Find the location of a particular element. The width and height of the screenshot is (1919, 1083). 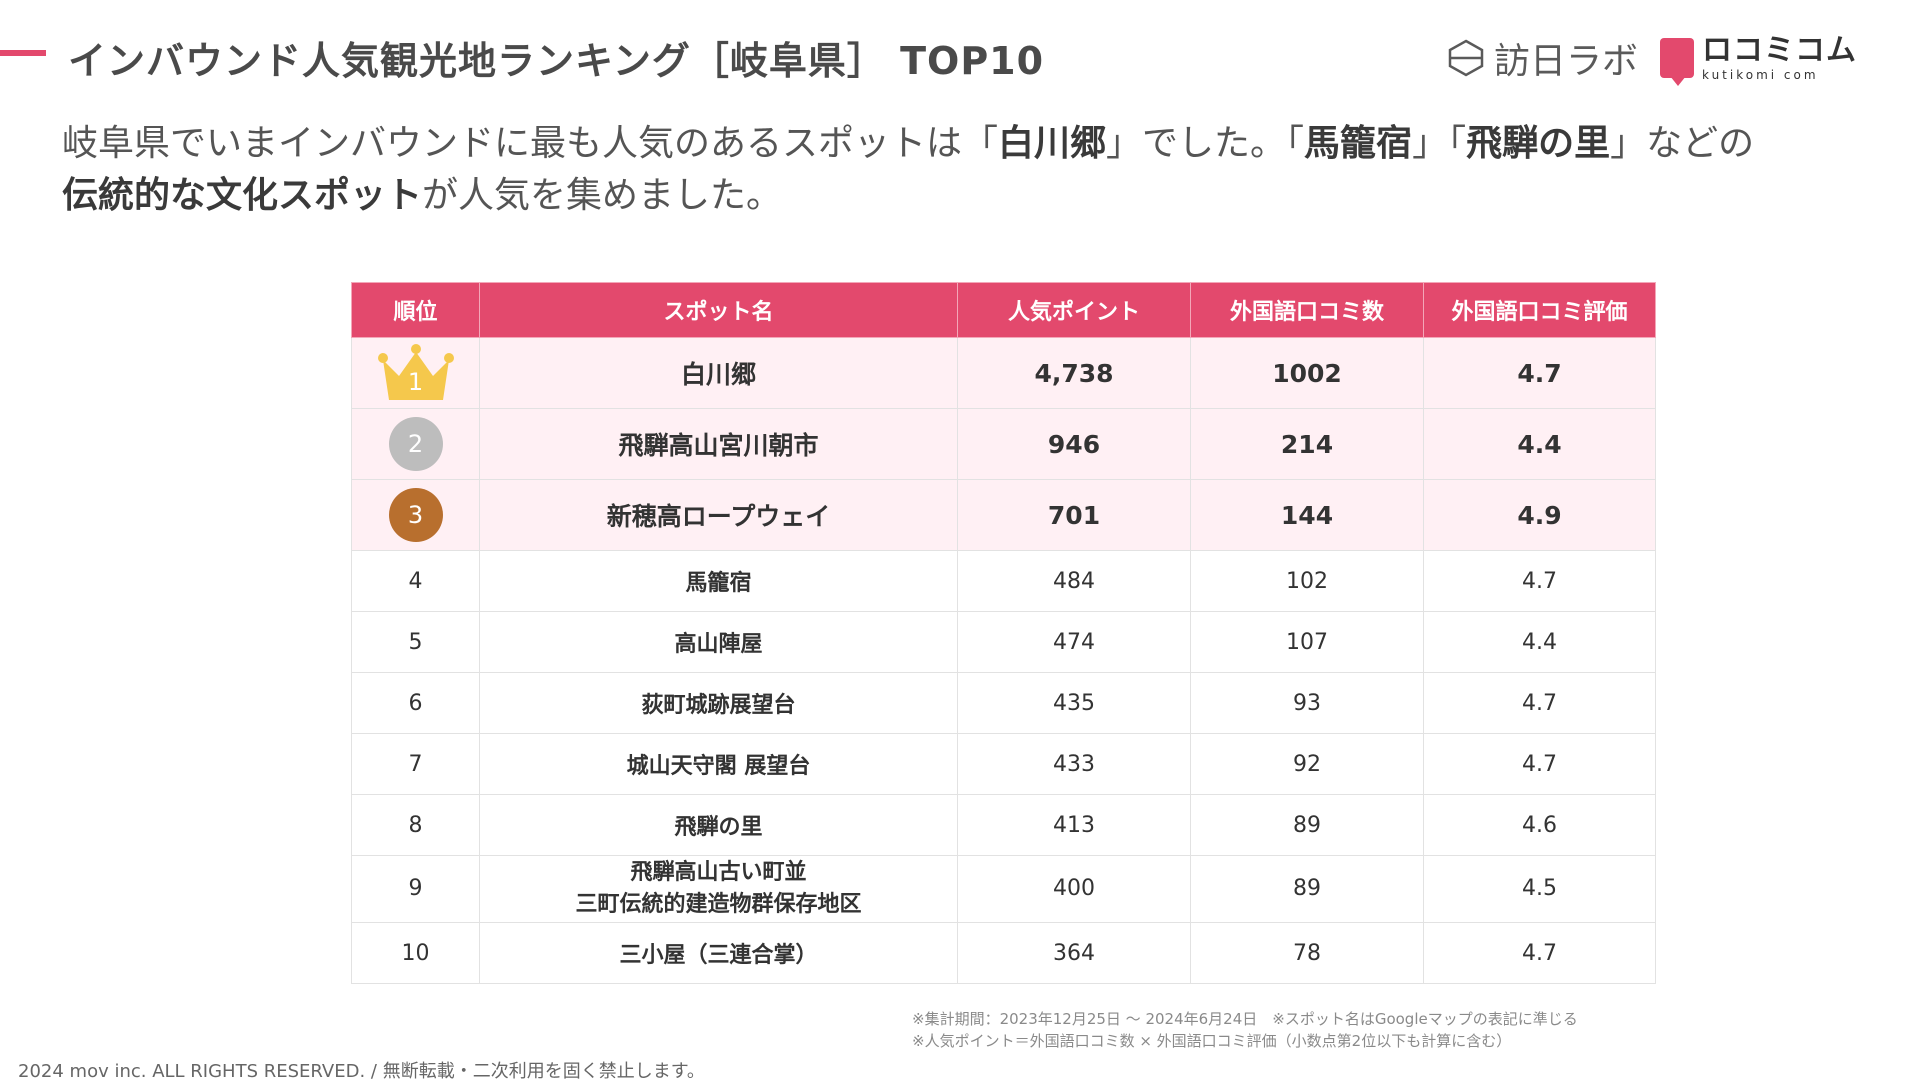

rank-cell: 8 is located at coordinates (415, 825).